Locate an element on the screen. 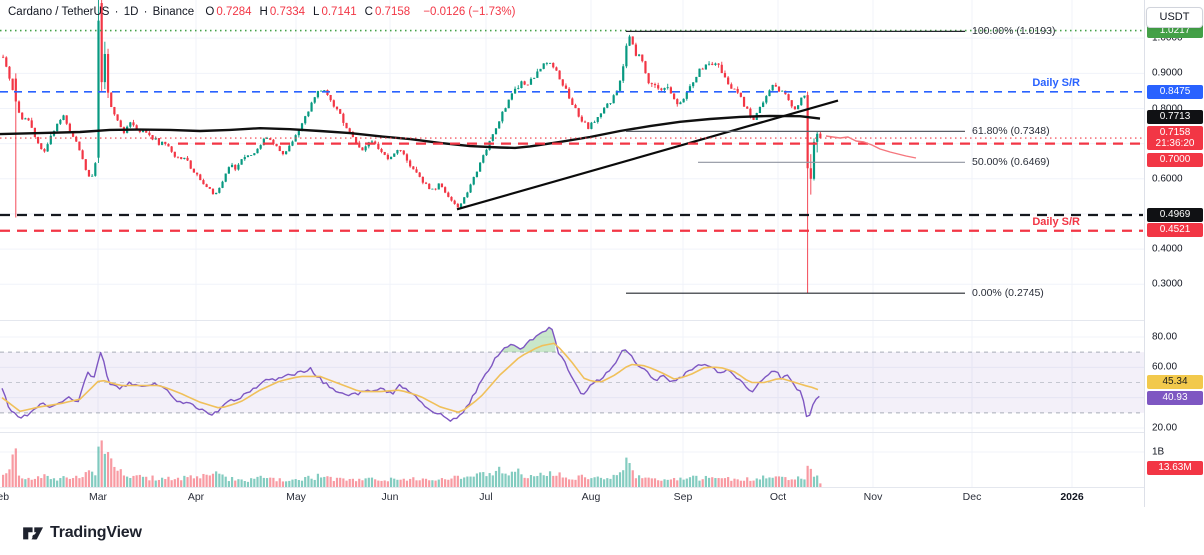 The image size is (1204, 555). exchange-label: Binance is located at coordinates (173, 12).